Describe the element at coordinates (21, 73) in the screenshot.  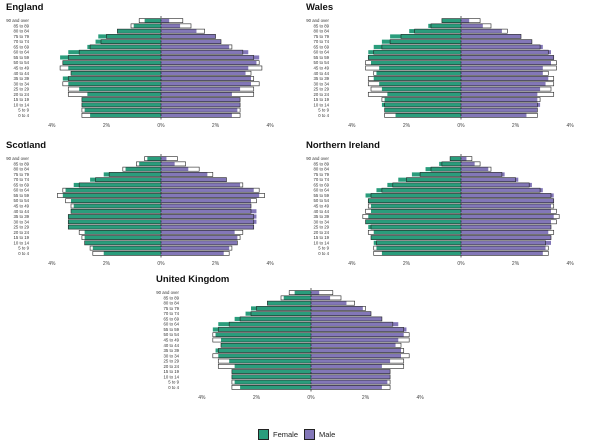
I see `age-label-40-to-44: 40 to 44` at that location.